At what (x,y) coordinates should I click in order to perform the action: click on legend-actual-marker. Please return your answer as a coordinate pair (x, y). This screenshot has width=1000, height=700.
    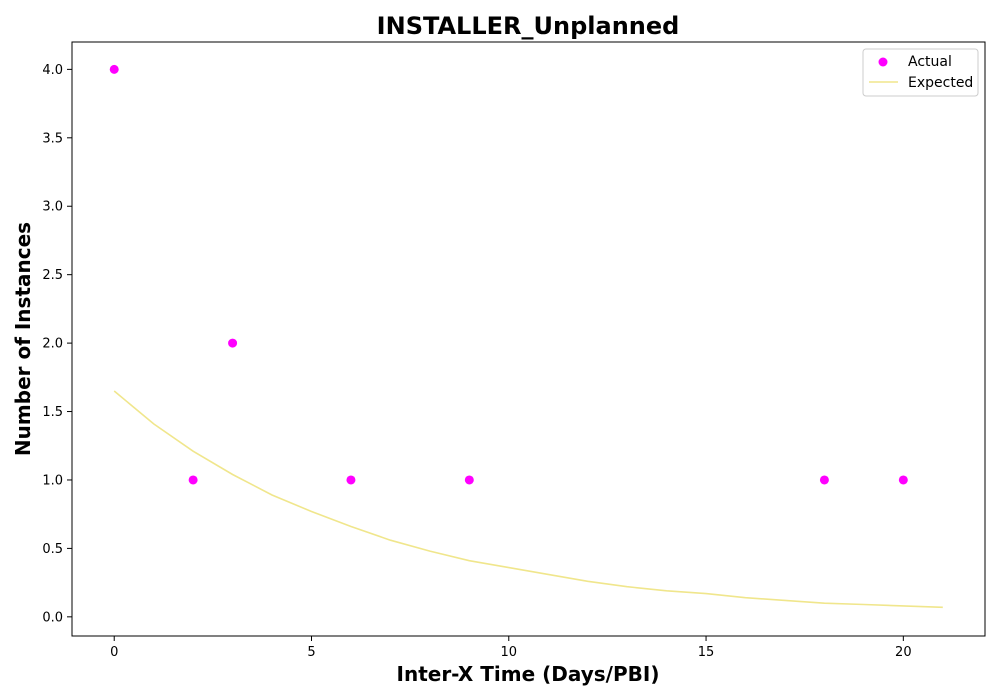
    Looking at the image, I should click on (883, 62).